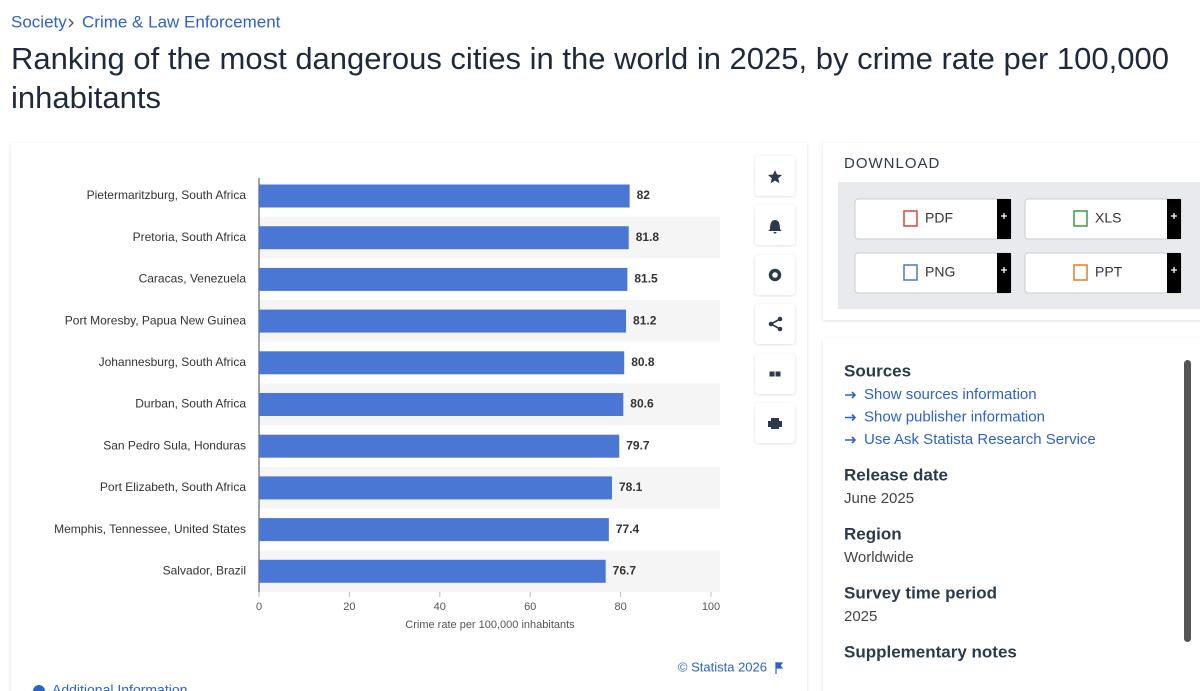  Describe the element at coordinates (530, 607) in the screenshot. I see `x-tick-label: 60` at that location.